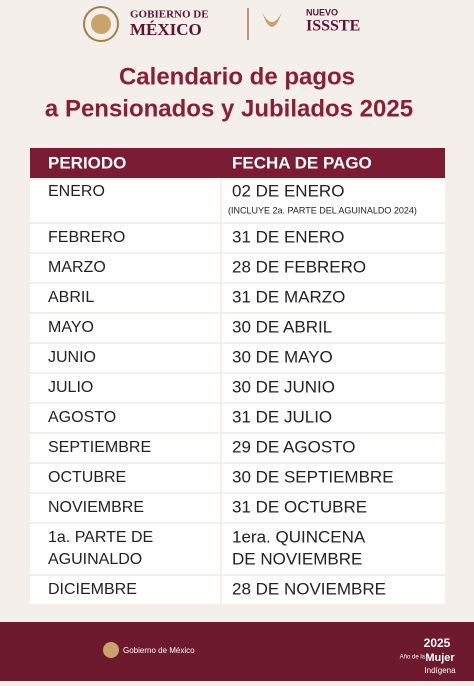  Describe the element at coordinates (288, 236) in the screenshot. I see `payment-date: 31 DE ENERO` at that location.